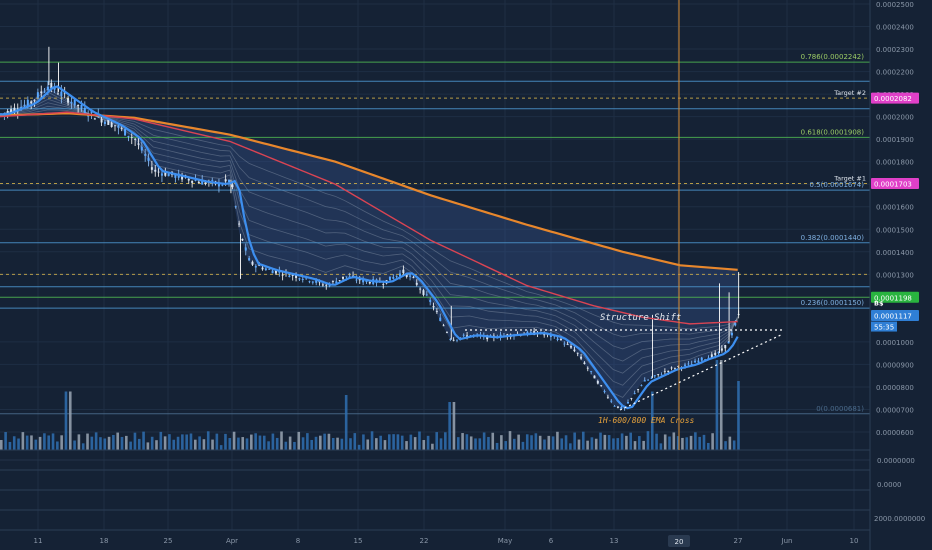  What do you see at coordinates (895, 410) in the screenshot?
I see `price-tick-label: 0.0000700` at bounding box center [895, 410].